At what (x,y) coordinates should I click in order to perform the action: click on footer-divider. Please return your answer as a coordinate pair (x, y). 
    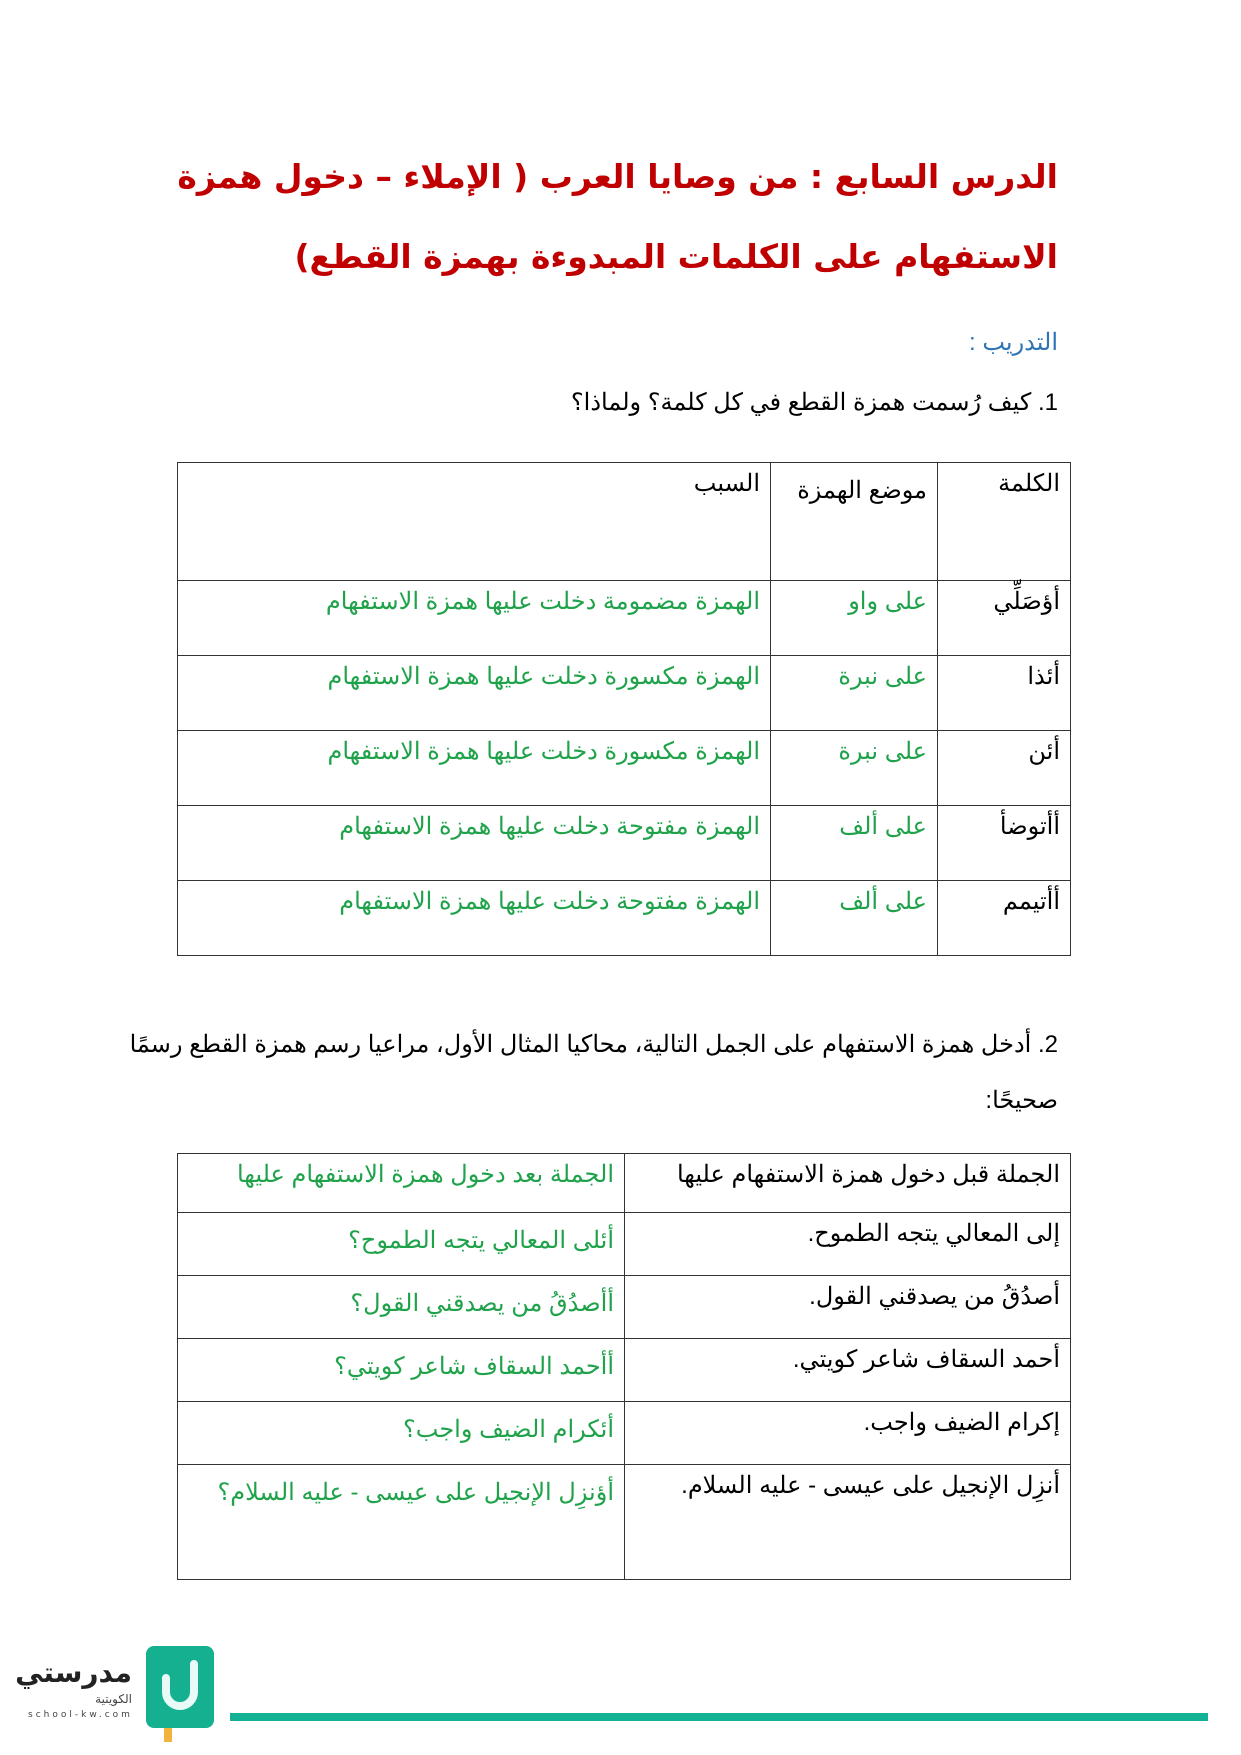
    Looking at the image, I should click on (719, 1717).